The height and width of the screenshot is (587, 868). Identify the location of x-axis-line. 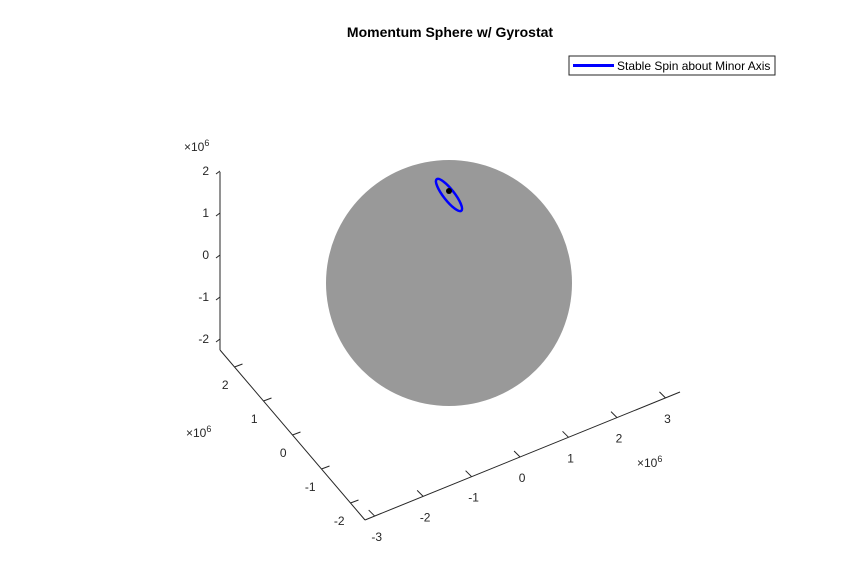
(522, 456).